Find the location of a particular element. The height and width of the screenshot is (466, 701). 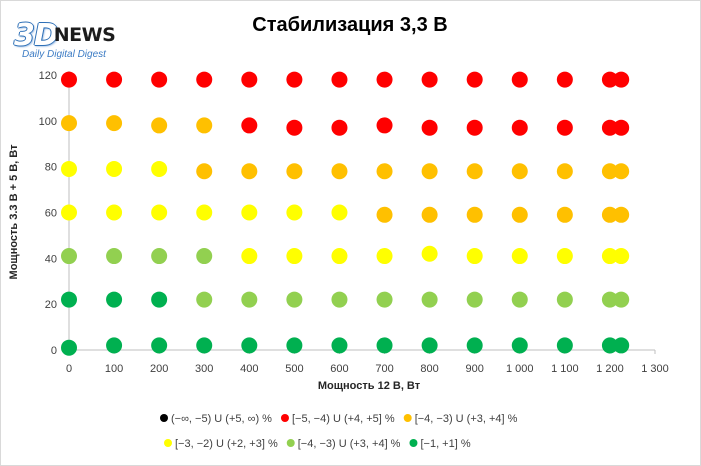

logo-news-text: NEWS is located at coordinates (84, 35).